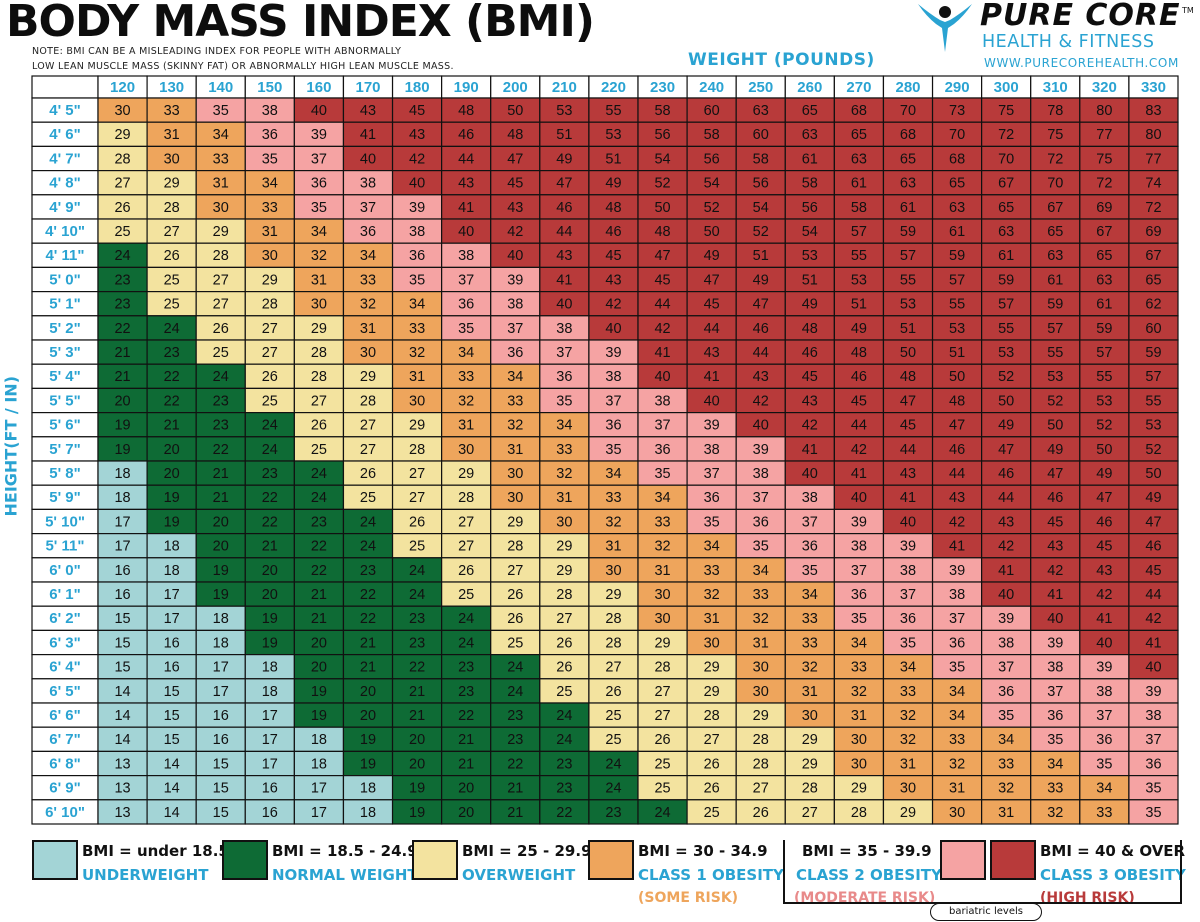  I want to click on bmi-value-label: 36, so click(1104, 740).